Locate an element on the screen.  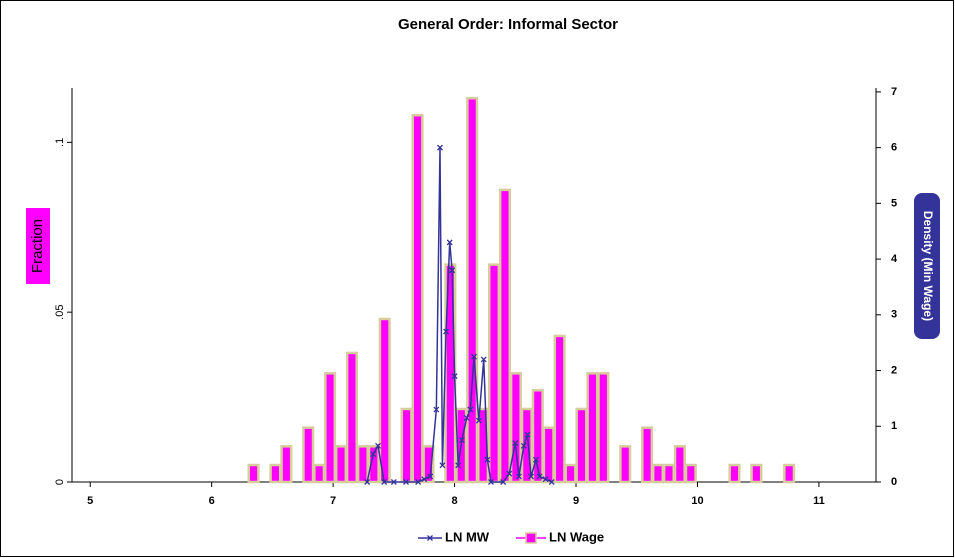
x-tick-label: 8 is located at coordinates (455, 501).